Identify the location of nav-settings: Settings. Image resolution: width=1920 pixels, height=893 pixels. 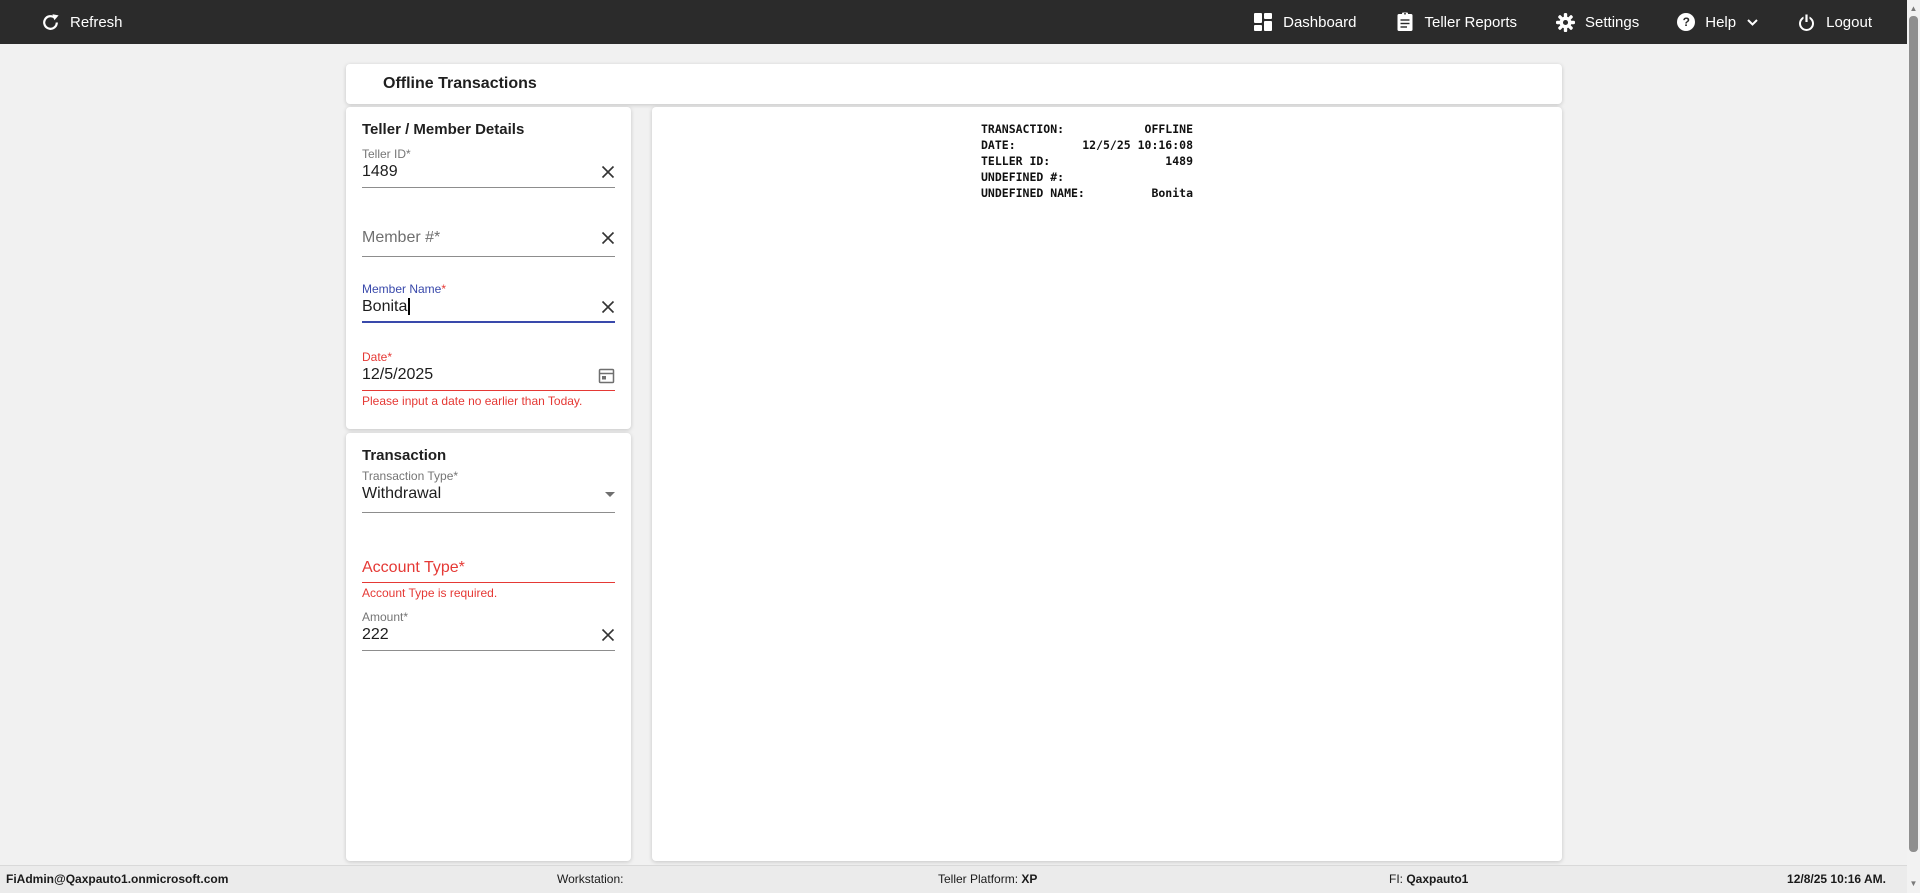
(1597, 22).